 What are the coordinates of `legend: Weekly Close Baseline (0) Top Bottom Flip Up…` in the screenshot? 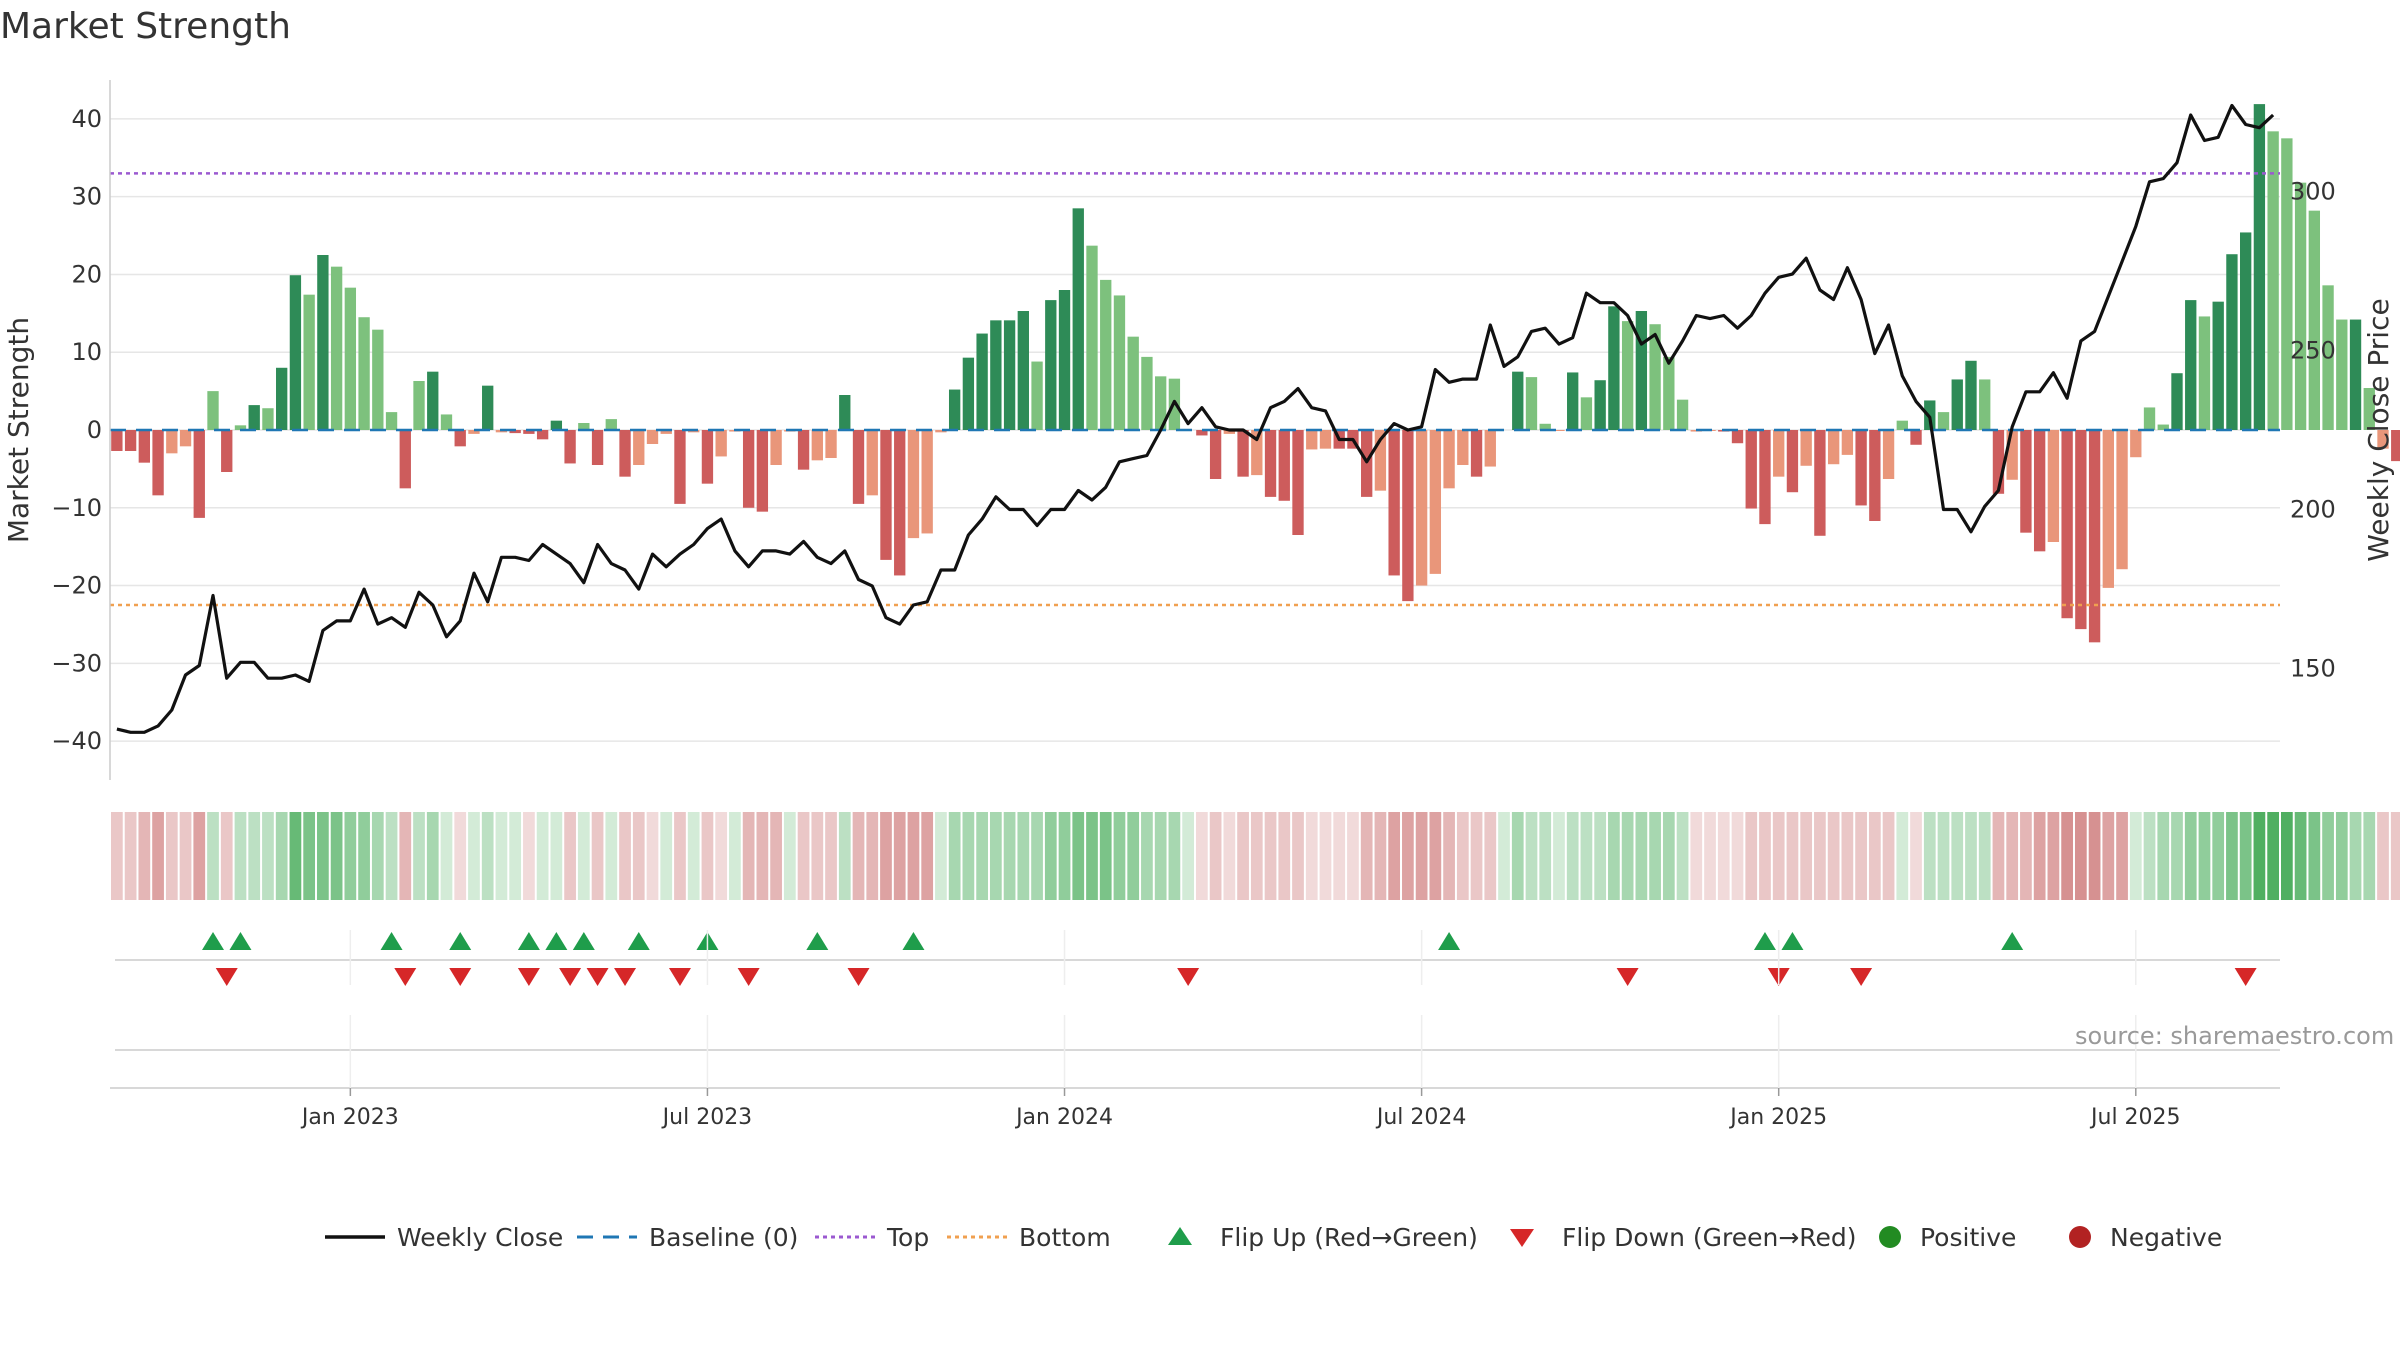 It's located at (1273, 1237).